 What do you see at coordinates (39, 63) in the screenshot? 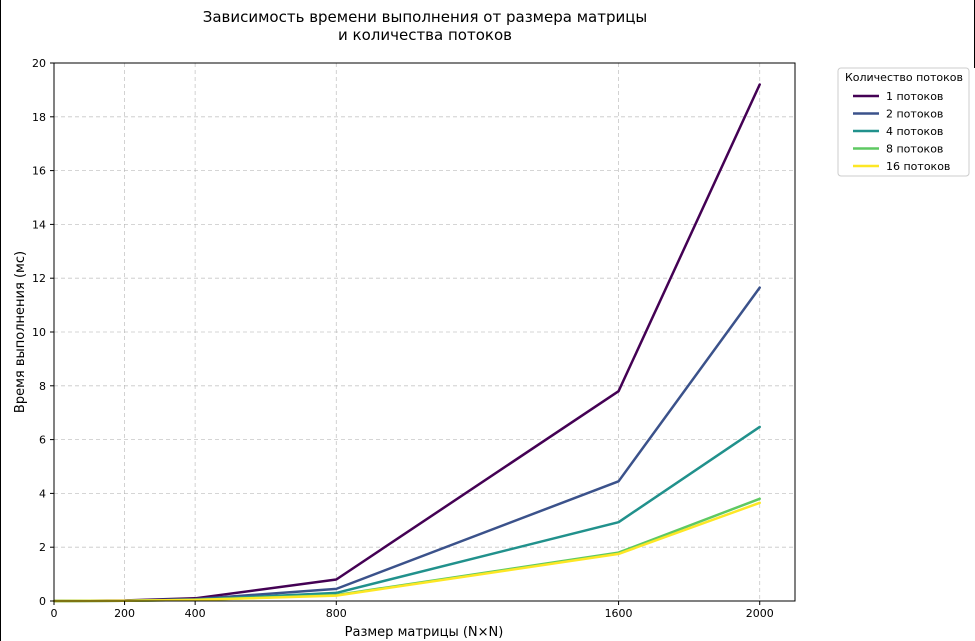
I see `y-tick-label-10: 20` at bounding box center [39, 63].